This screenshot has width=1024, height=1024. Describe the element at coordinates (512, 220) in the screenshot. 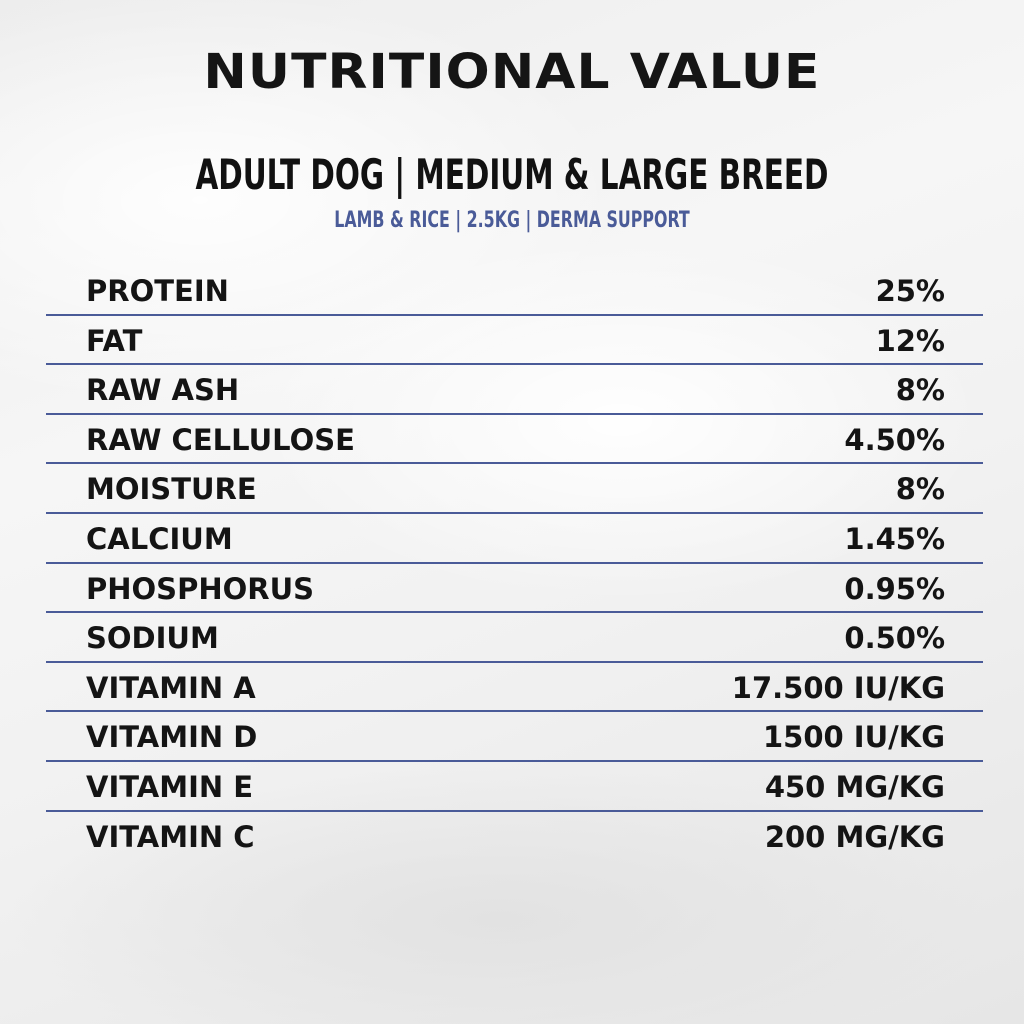

I see `product-tagline: LAMB & RICE | 2.5KG | DERMA SUPPORT` at that location.